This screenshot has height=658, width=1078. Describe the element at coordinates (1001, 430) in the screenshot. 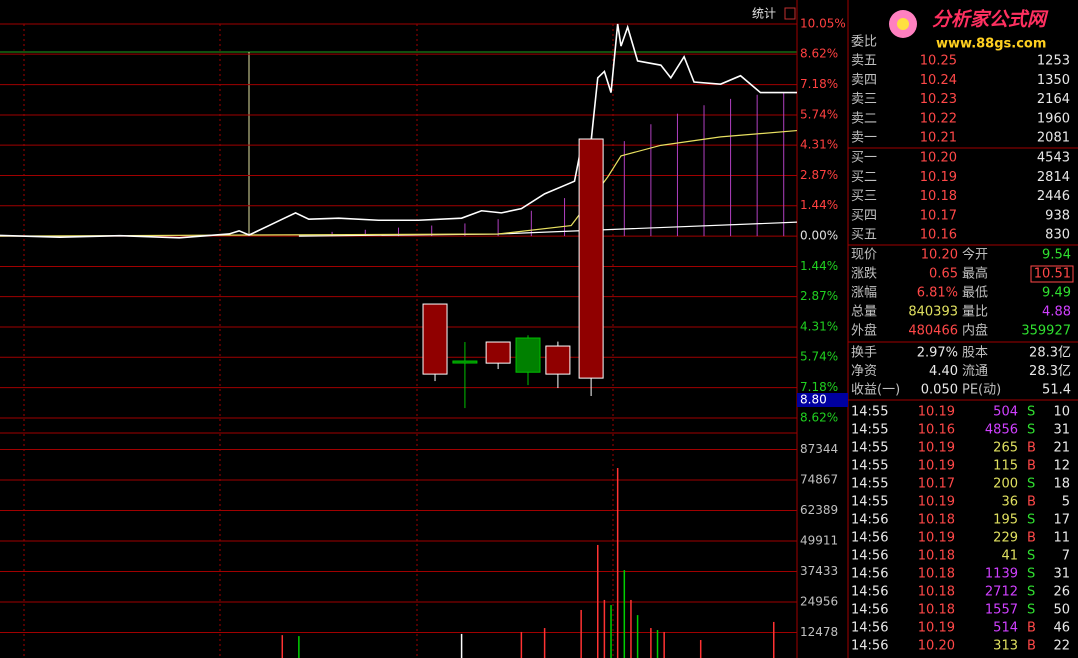

I see `tick-volume: 4856` at that location.